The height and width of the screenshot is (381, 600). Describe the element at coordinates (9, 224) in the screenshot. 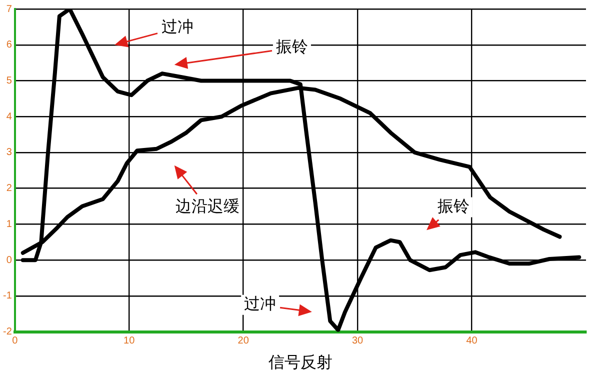

I see `y-tick-label: 1` at that location.